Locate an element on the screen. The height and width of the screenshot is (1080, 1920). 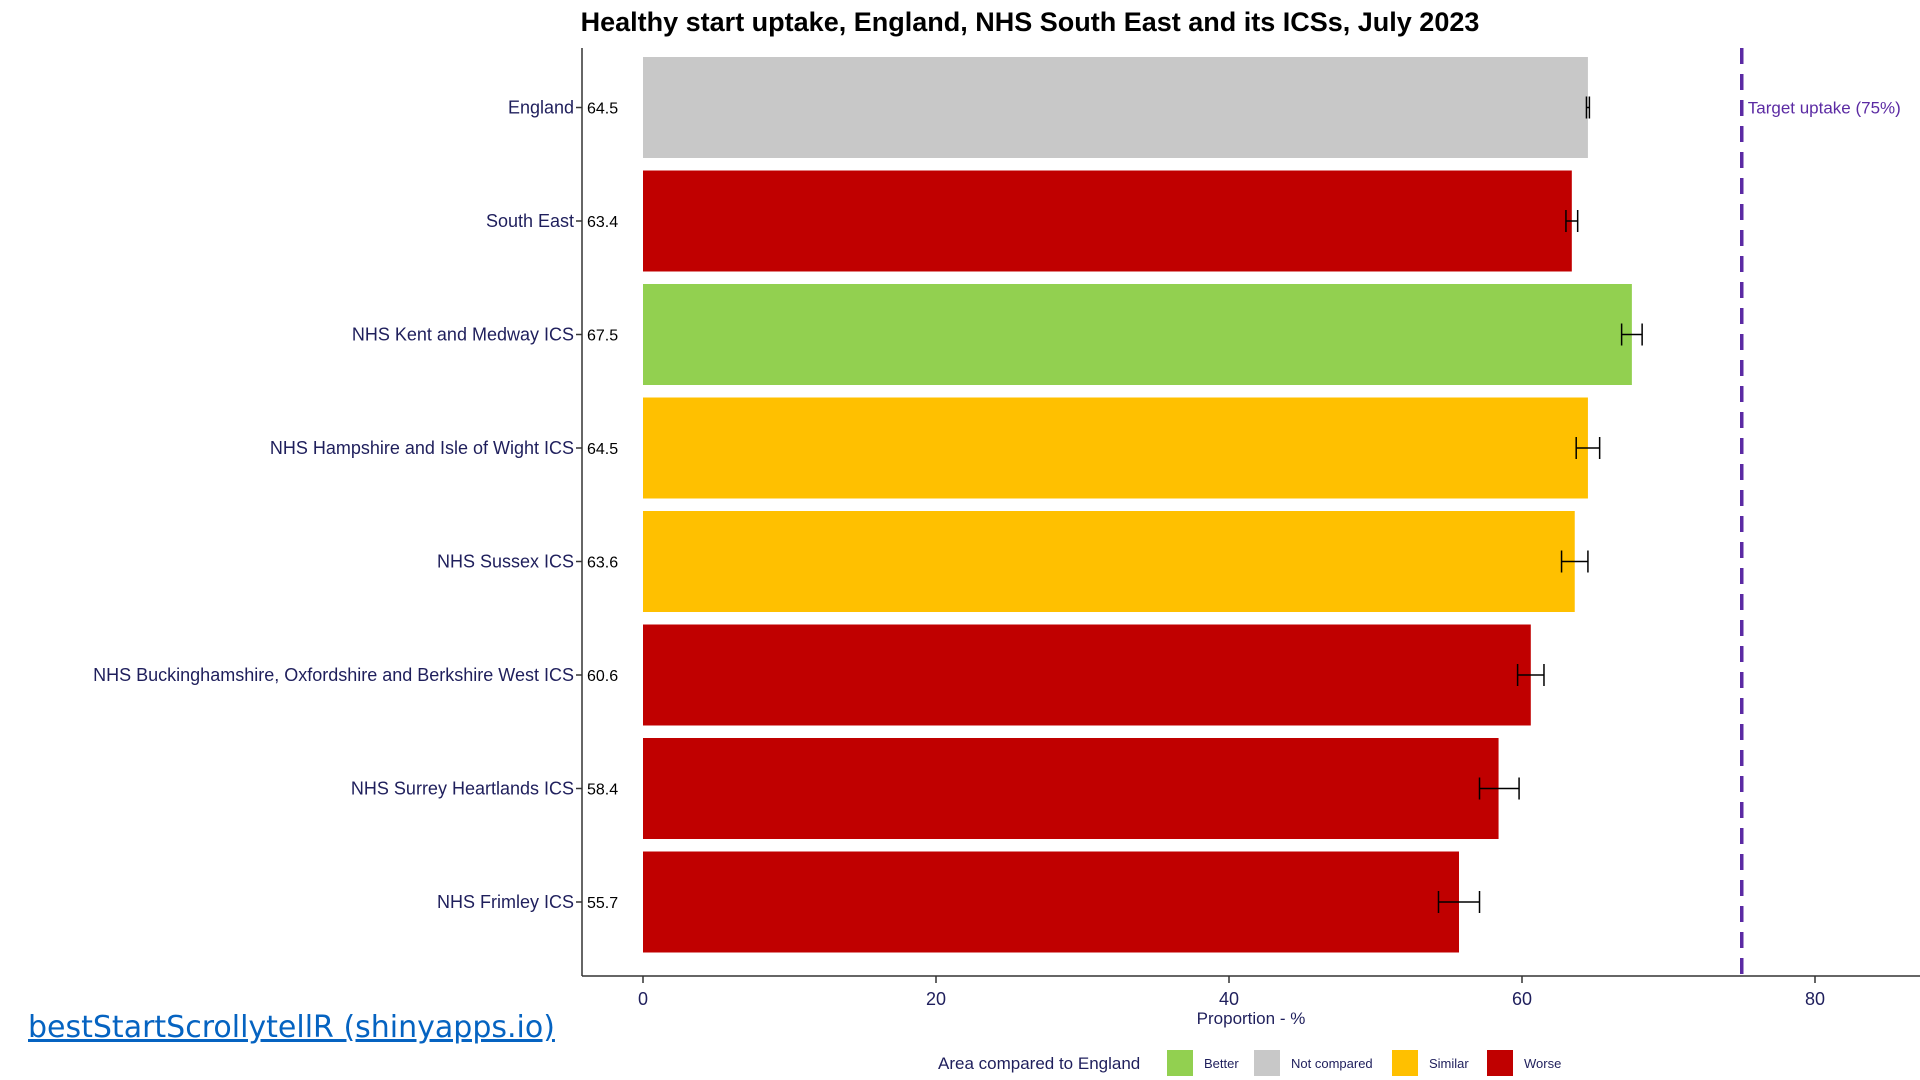
x-tick-label: 40 is located at coordinates (1229, 999).